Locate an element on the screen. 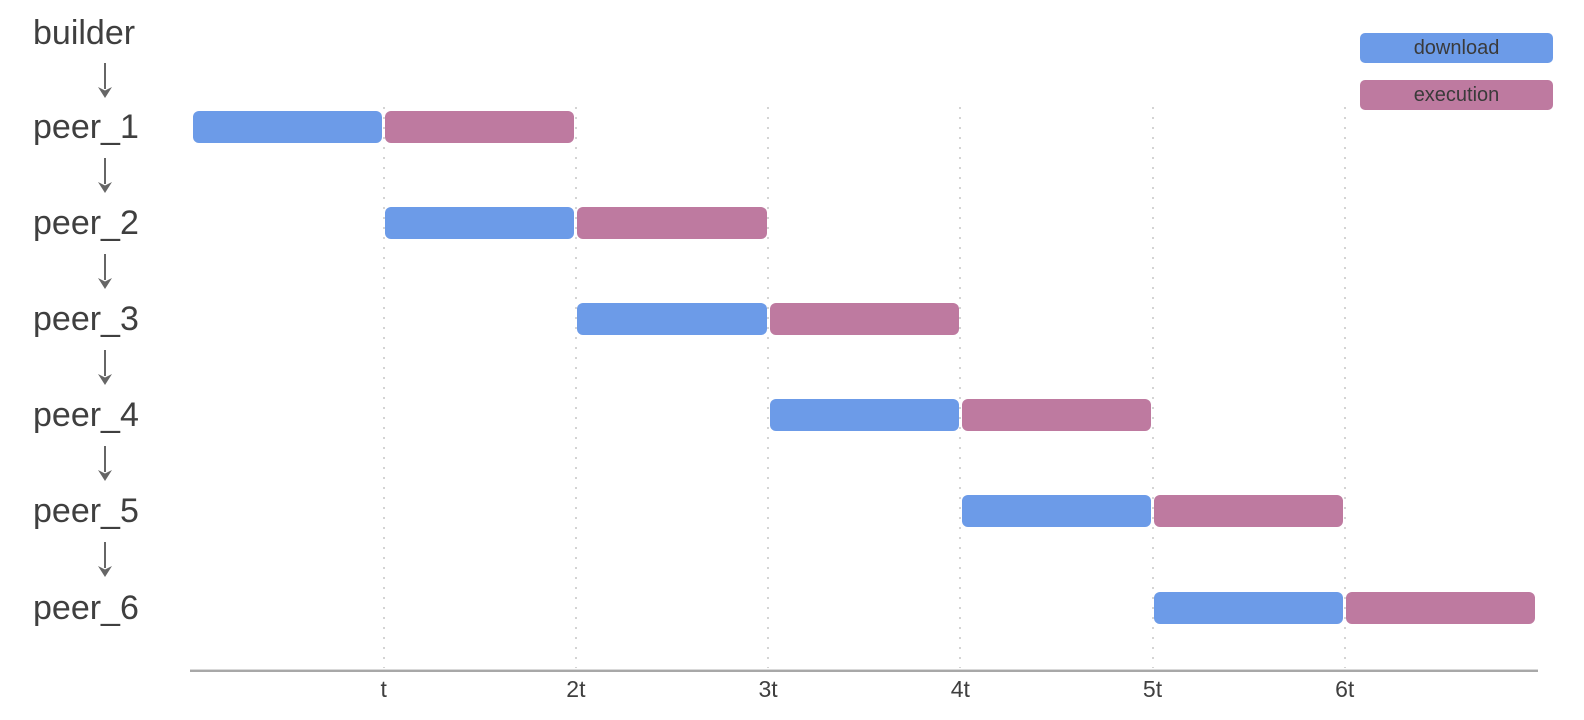  gridline-2t is located at coordinates (575, 387).